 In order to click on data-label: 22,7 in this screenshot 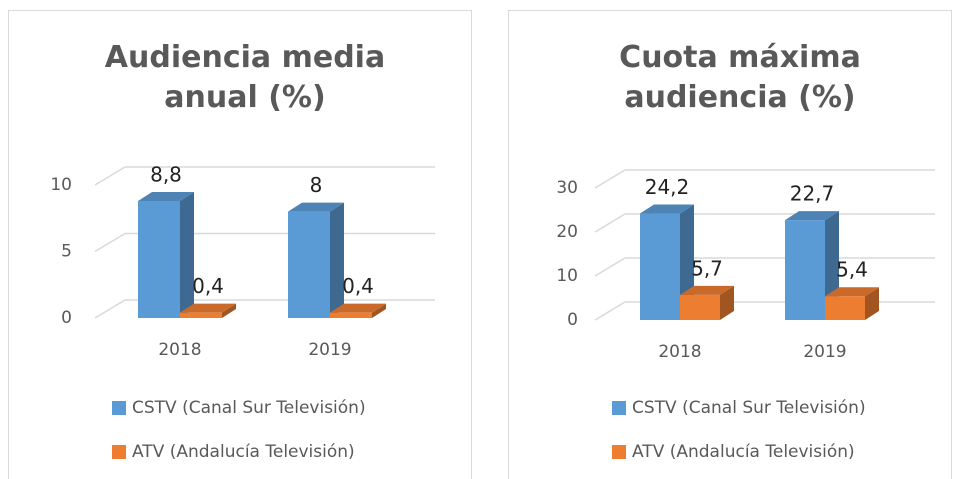, I will do `click(812, 194)`.